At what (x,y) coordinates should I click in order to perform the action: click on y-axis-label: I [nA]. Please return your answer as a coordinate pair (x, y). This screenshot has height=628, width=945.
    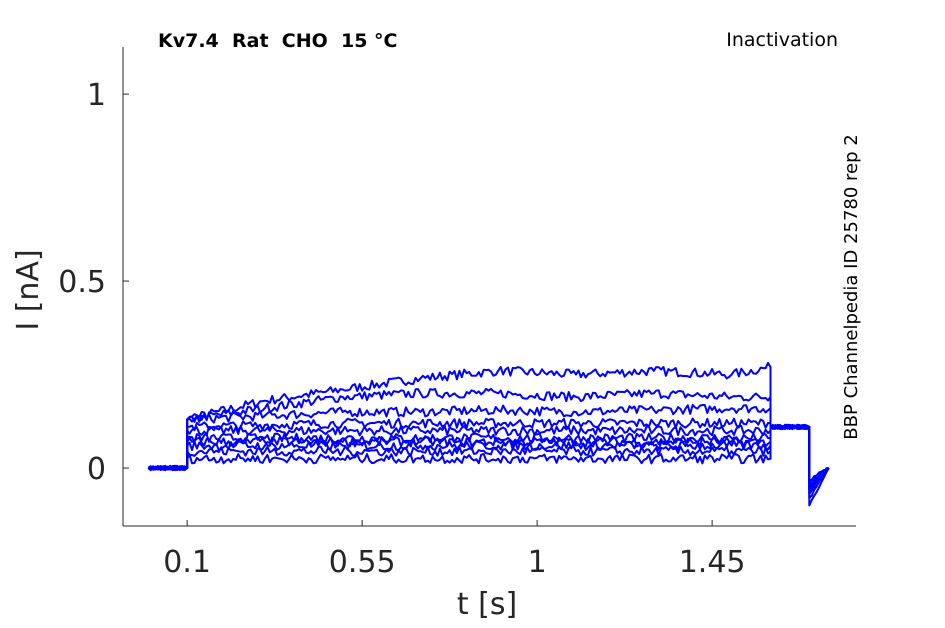
    Looking at the image, I should click on (28, 289).